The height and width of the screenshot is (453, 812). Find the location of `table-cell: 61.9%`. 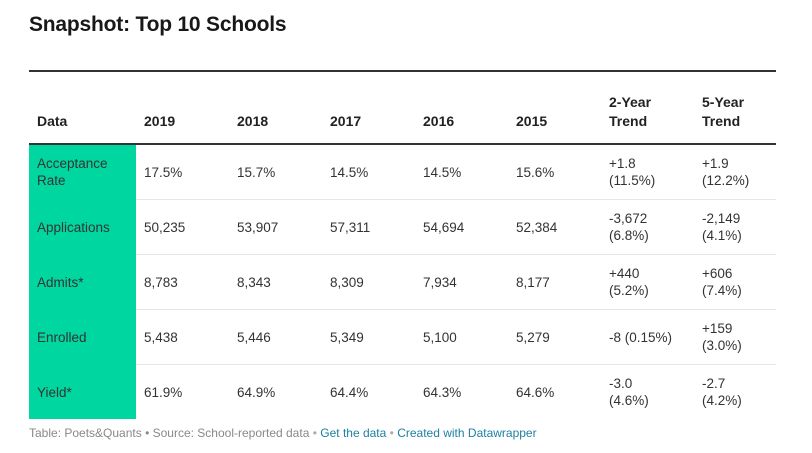

table-cell: 61.9% is located at coordinates (163, 392).